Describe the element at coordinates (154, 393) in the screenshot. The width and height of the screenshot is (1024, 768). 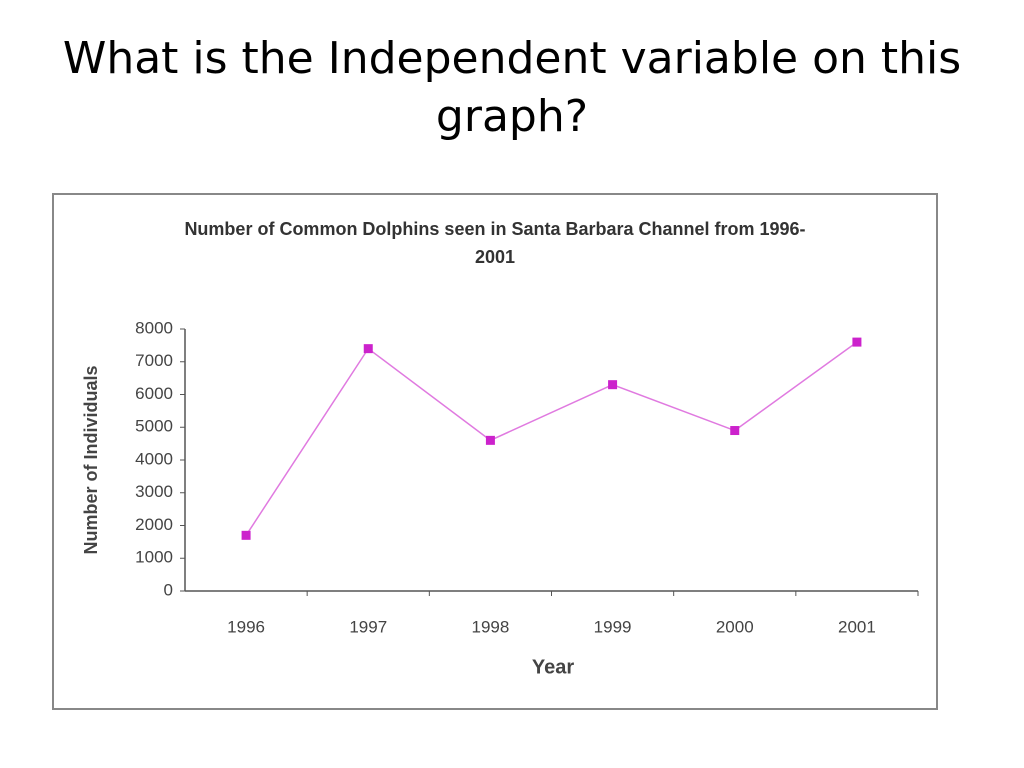
I see `y-tick-label: 6000` at that location.